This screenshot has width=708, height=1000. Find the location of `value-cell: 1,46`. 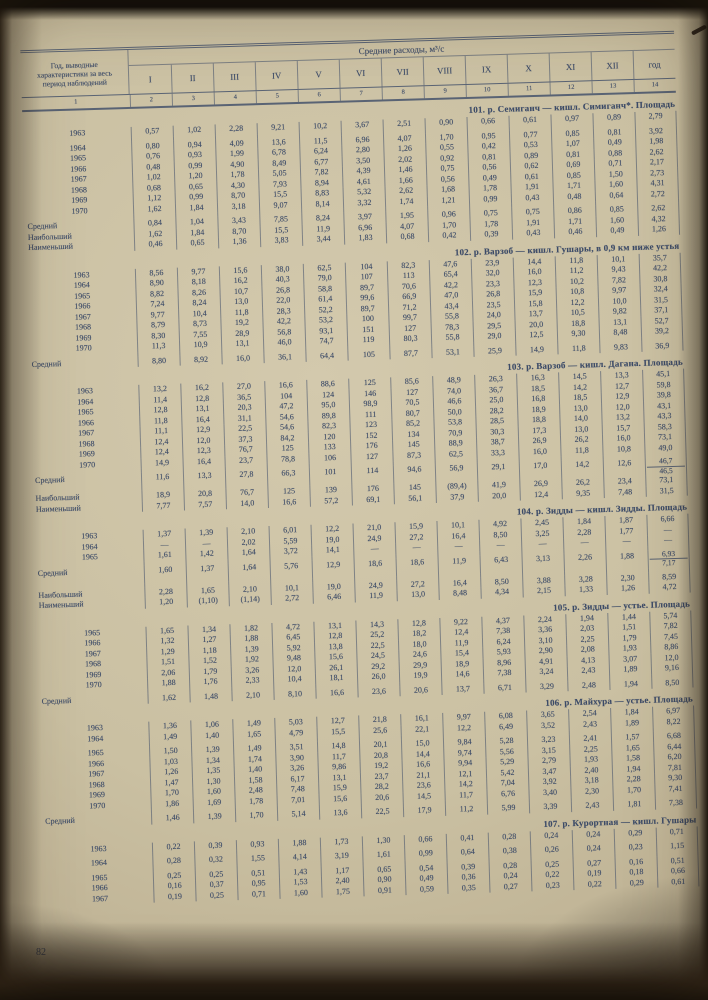

value-cell: 1,46 is located at coordinates (172, 818).